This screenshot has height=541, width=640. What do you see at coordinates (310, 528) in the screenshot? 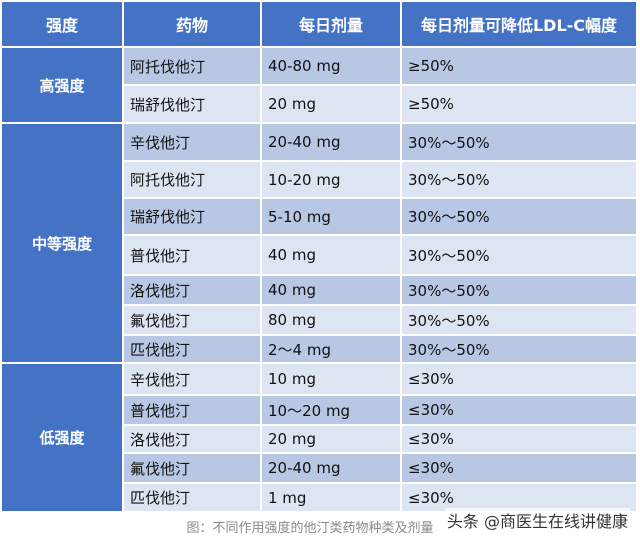
I see `figure-caption: 图：不同作用强度的他汀类药物种类及剂量` at bounding box center [310, 528].